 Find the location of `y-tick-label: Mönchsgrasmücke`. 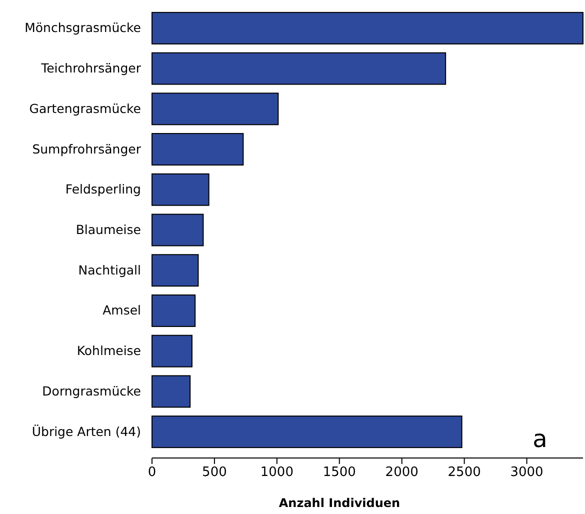

y-tick-label: Mönchsgrasmücke is located at coordinates (83, 28).